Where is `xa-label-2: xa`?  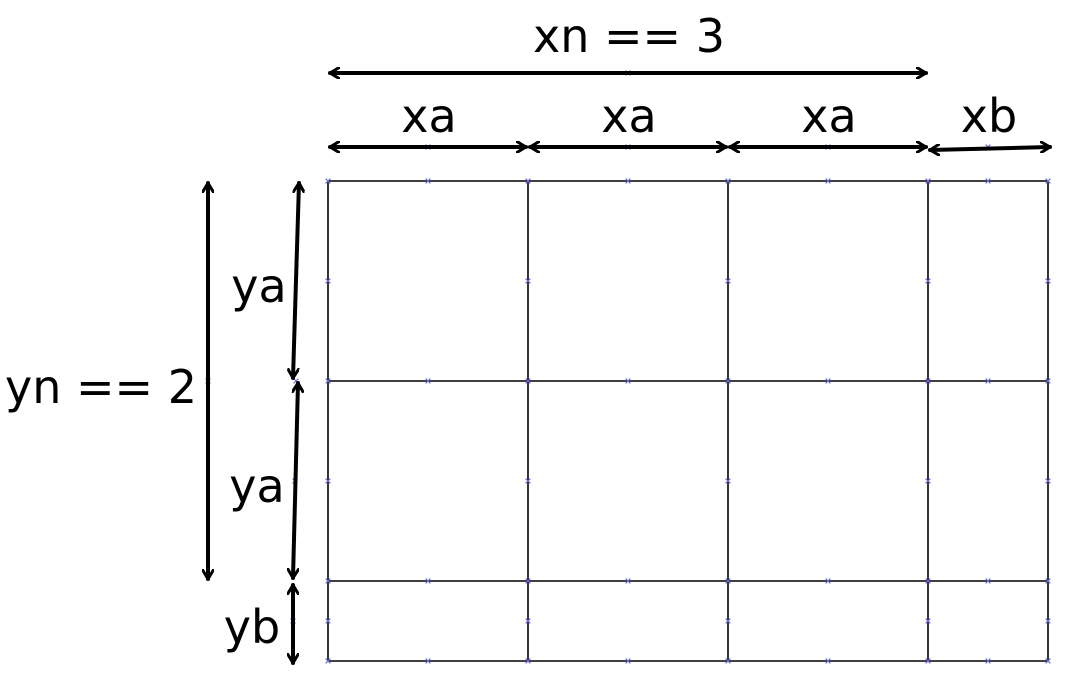
xa-label-2: xa is located at coordinates (628, 116).